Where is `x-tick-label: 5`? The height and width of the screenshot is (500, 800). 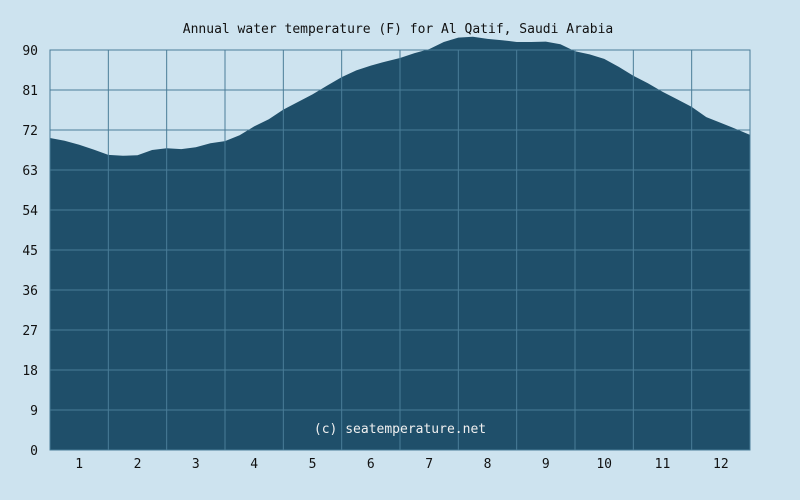
x-tick-label: 5 is located at coordinates (313, 464).